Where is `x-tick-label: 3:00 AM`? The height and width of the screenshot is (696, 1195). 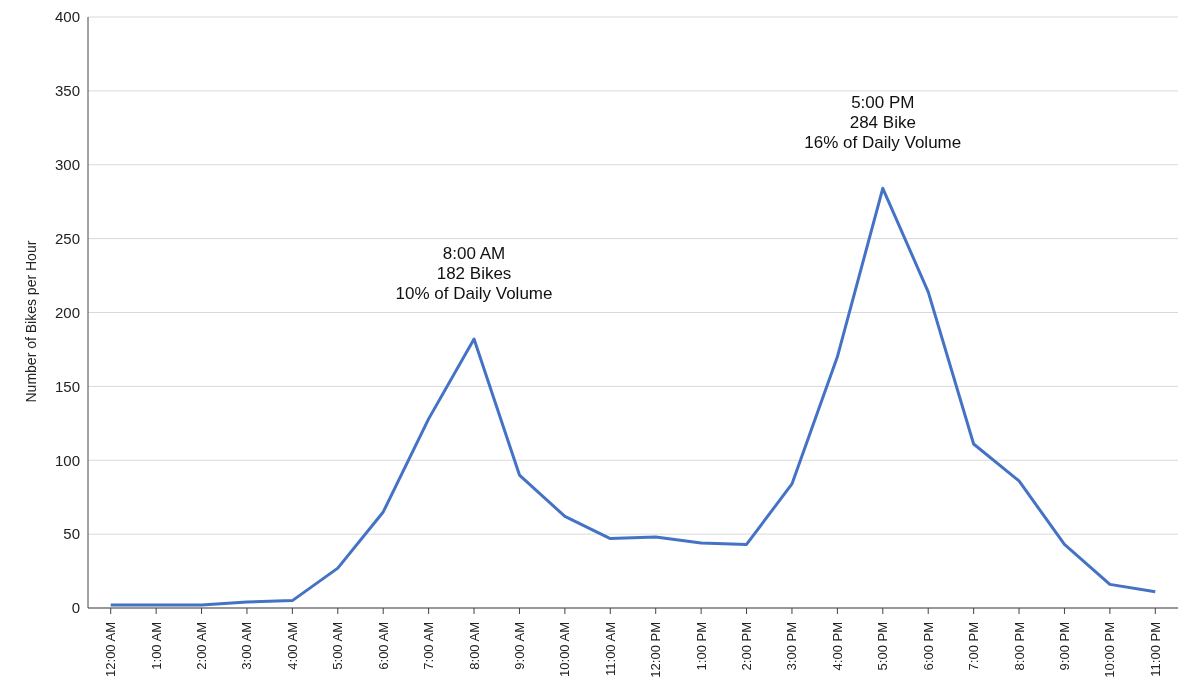 x-tick-label: 3:00 AM is located at coordinates (247, 646).